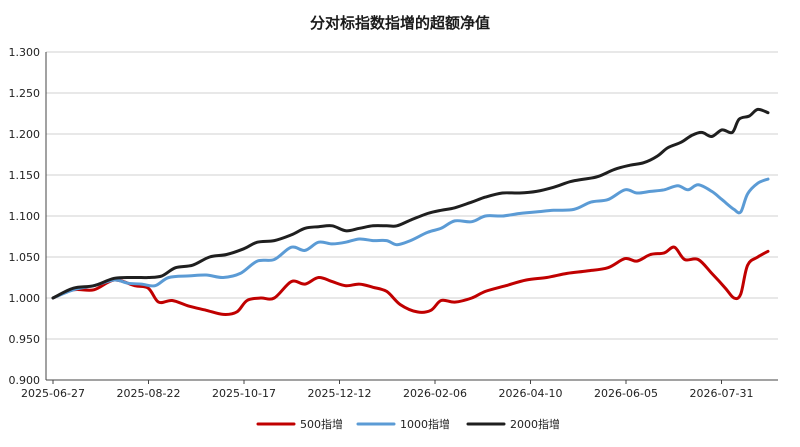 This screenshot has height=447, width=800. Describe the element at coordinates (25, 298) in the screenshot. I see `y-tick-label: 1.000` at that location.